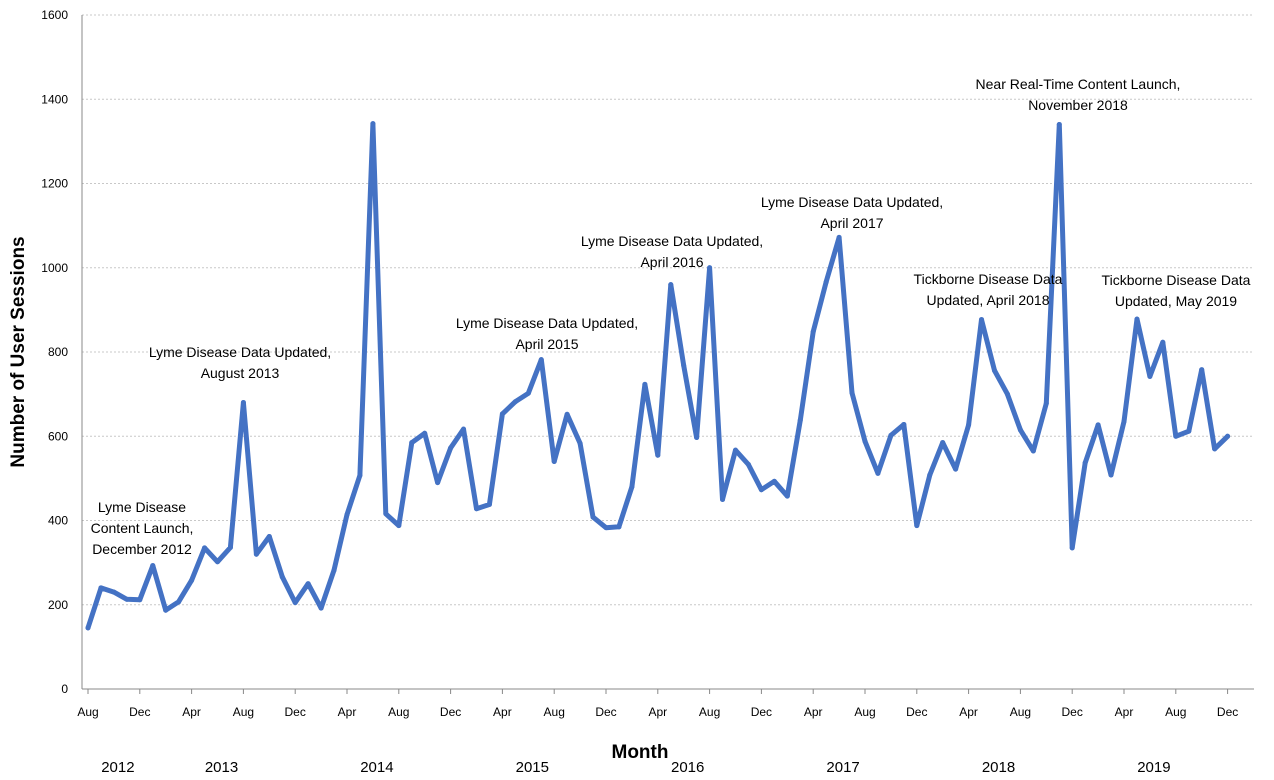 The height and width of the screenshot is (780, 1274). Describe the element at coordinates (58, 605) in the screenshot. I see `y-tick-label: 200` at that location.